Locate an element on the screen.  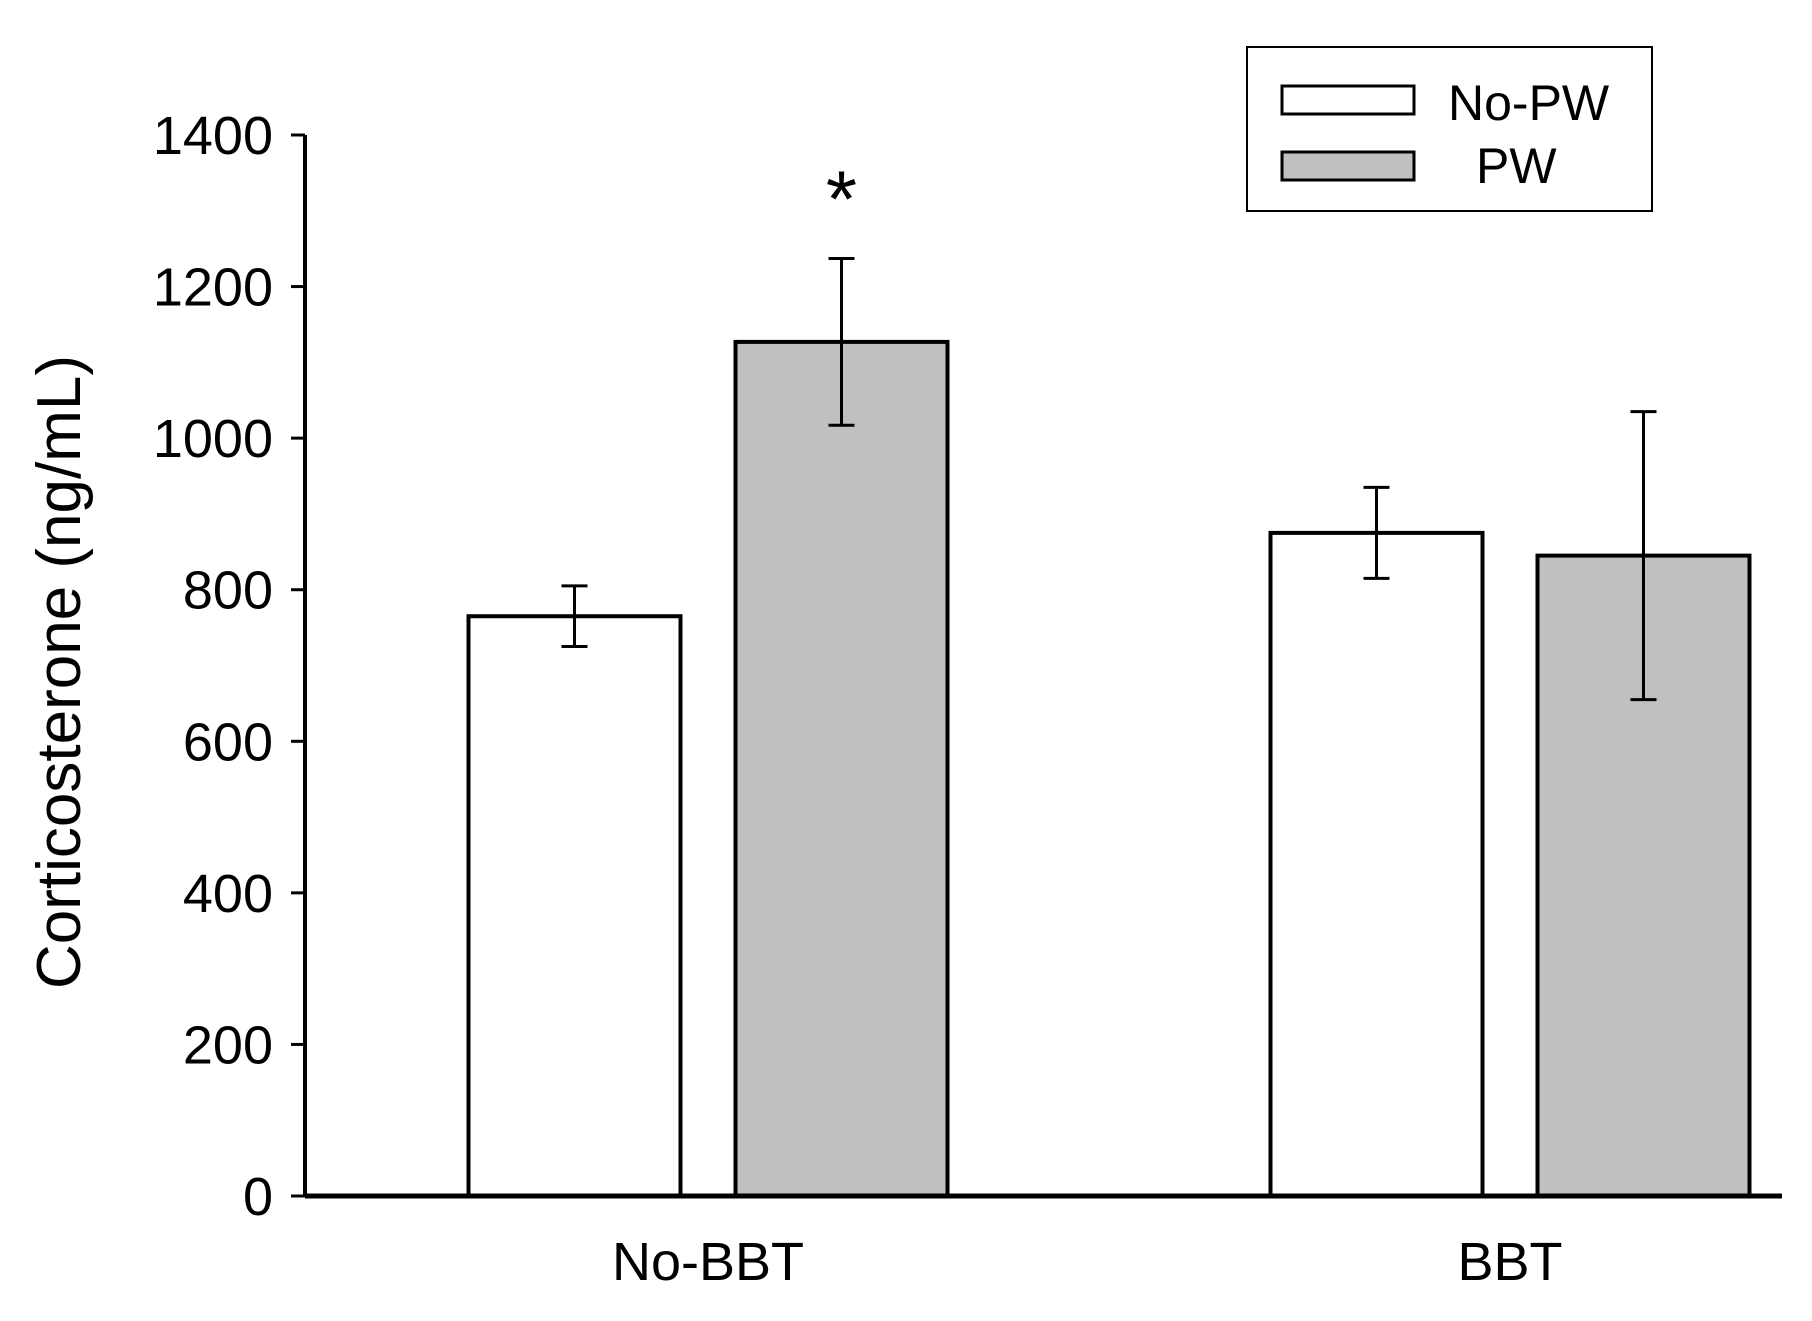
x-category-label-no-bbt: No-BBT is located at coordinates (708, 1262).